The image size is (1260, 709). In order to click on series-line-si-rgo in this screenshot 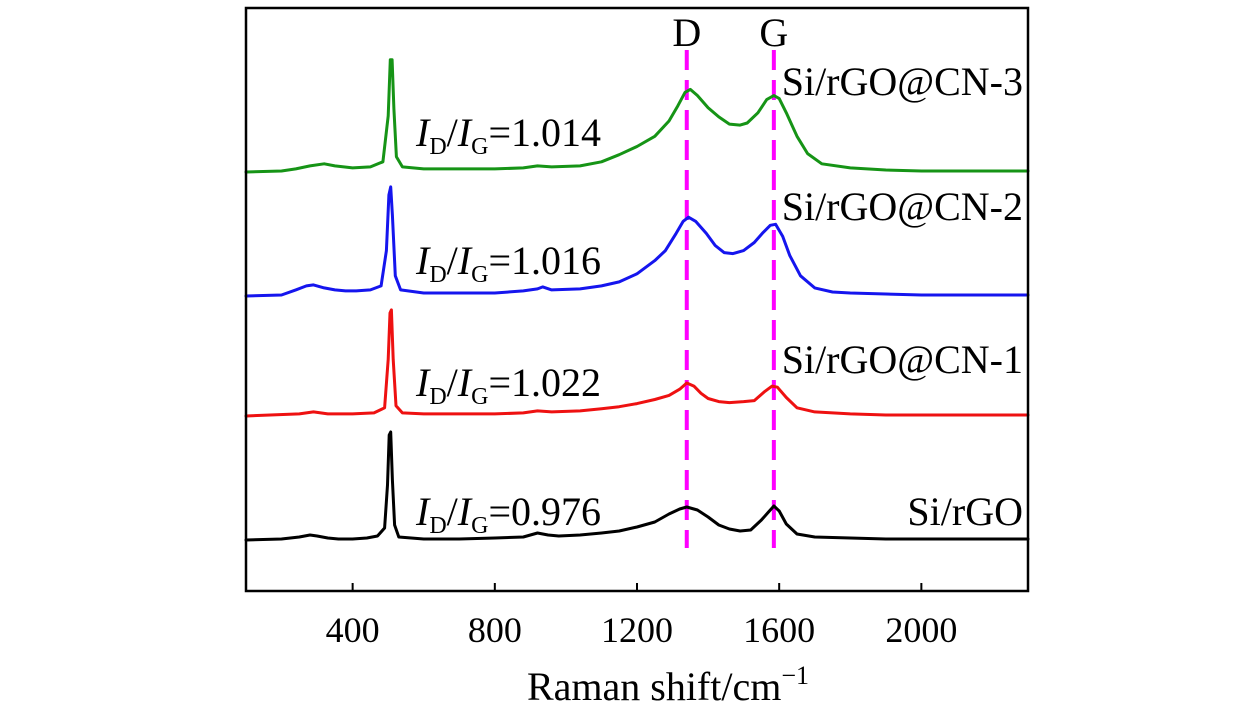, I will do `click(637, 486)`.